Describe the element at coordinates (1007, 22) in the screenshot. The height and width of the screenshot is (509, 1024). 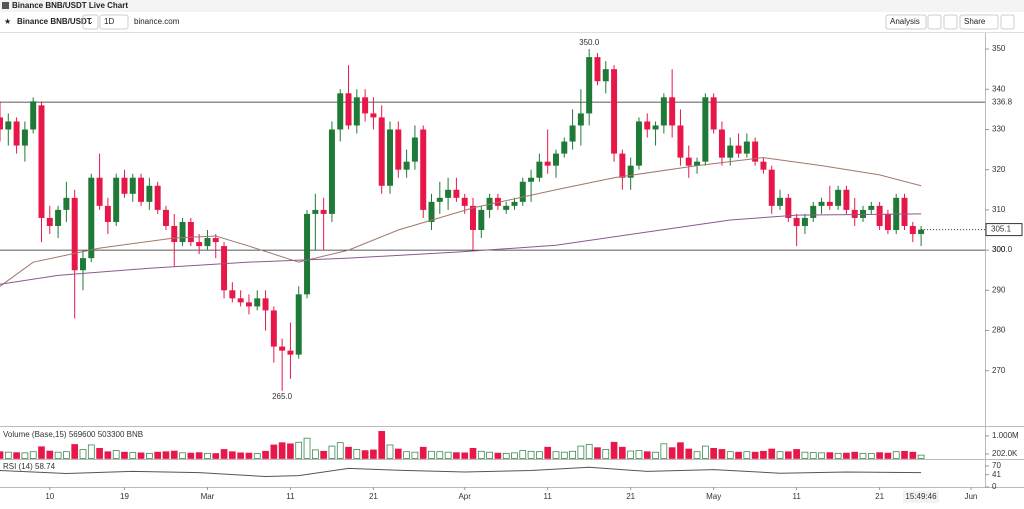
I see `fullscreen-button` at that location.